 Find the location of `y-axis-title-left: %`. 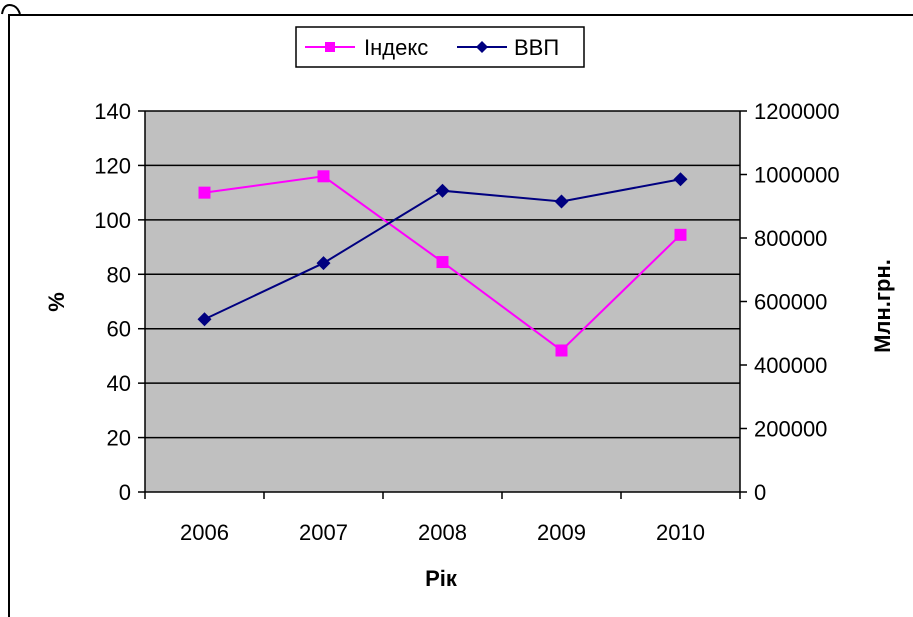

y-axis-title-left: % is located at coordinates (56, 302).